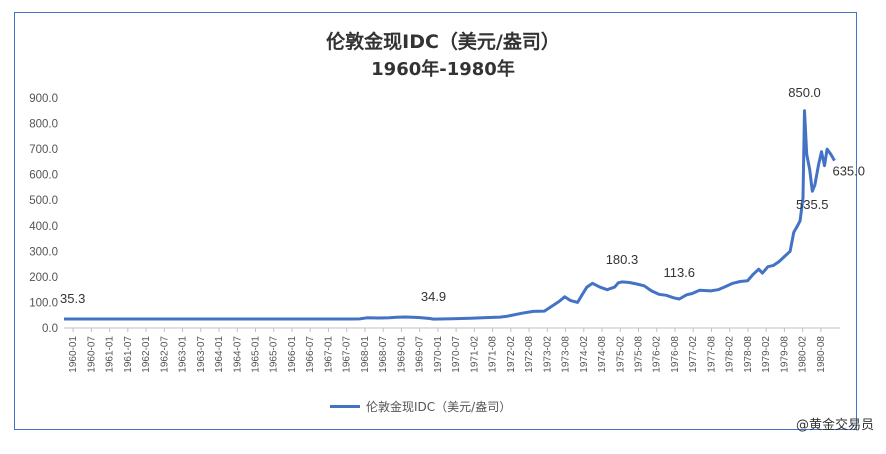 The image size is (886, 454). What do you see at coordinates (529, 354) in the screenshot?
I see `x-tick-label: 1972-08` at bounding box center [529, 354].